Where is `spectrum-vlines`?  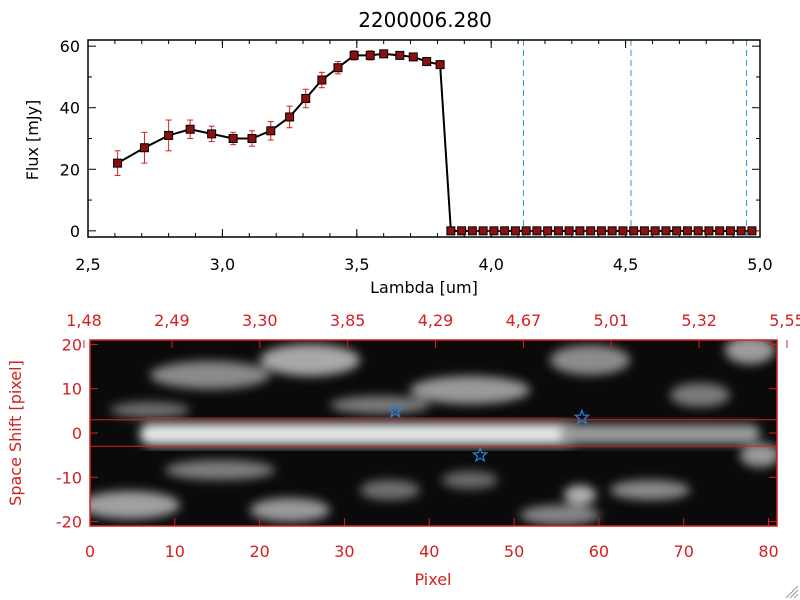
spectrum-vlines is located at coordinates (635, 138).